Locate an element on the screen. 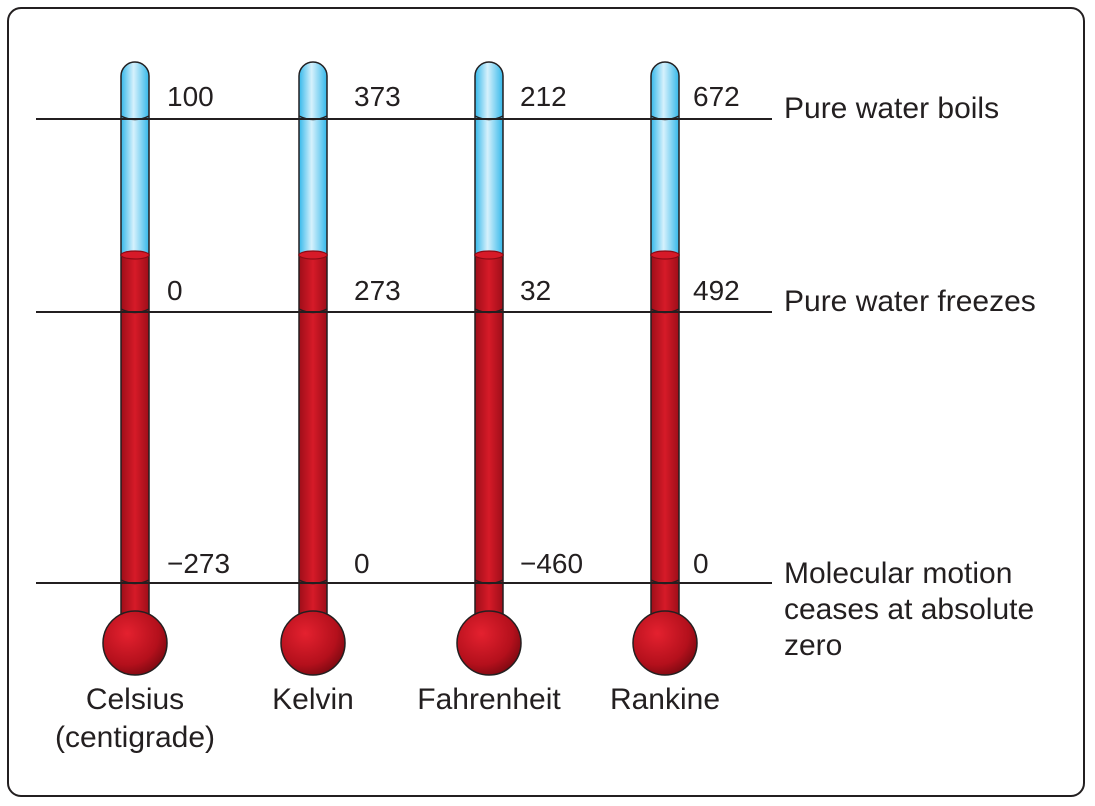  thermometer-kelvin is located at coordinates (313, 368).